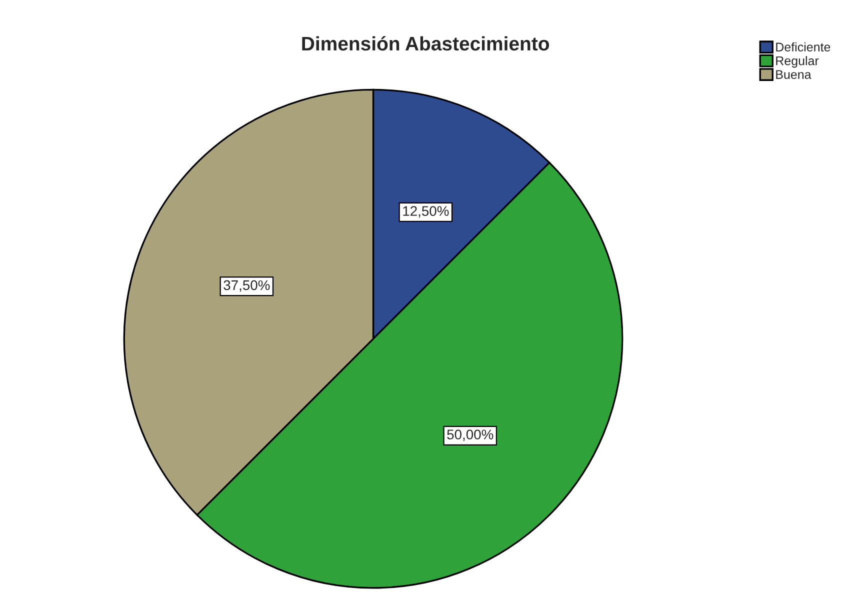 The width and height of the screenshot is (868, 605). What do you see at coordinates (425, 43) in the screenshot?
I see `chart-title: Dimensión Abastecimiento` at bounding box center [425, 43].